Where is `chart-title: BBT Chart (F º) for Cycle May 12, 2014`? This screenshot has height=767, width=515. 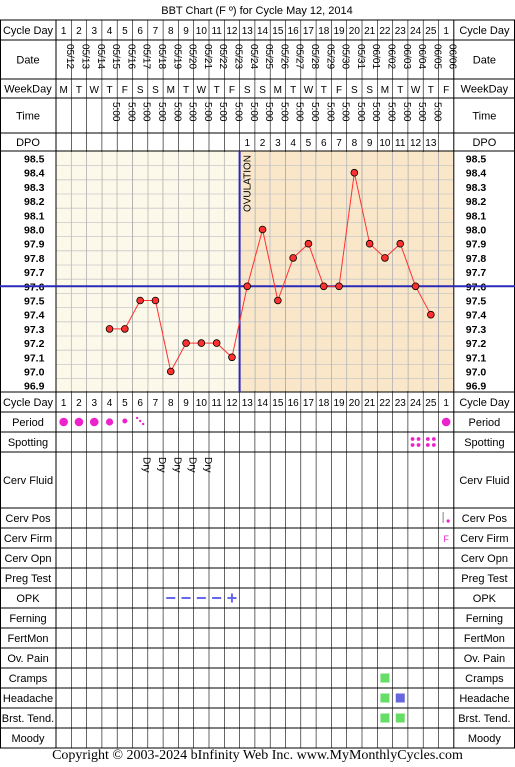 chart-title: BBT Chart (F º) for Cycle May 12, 2014 is located at coordinates (257, 11).